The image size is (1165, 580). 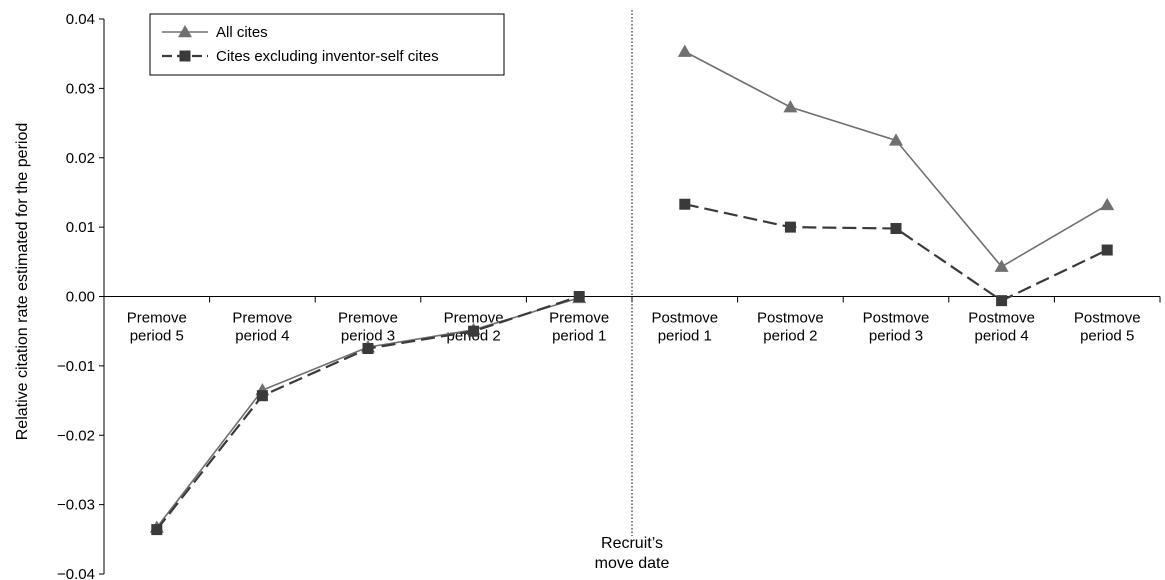 I want to click on x-category-label: Postmove period 2, so click(x=790, y=327).